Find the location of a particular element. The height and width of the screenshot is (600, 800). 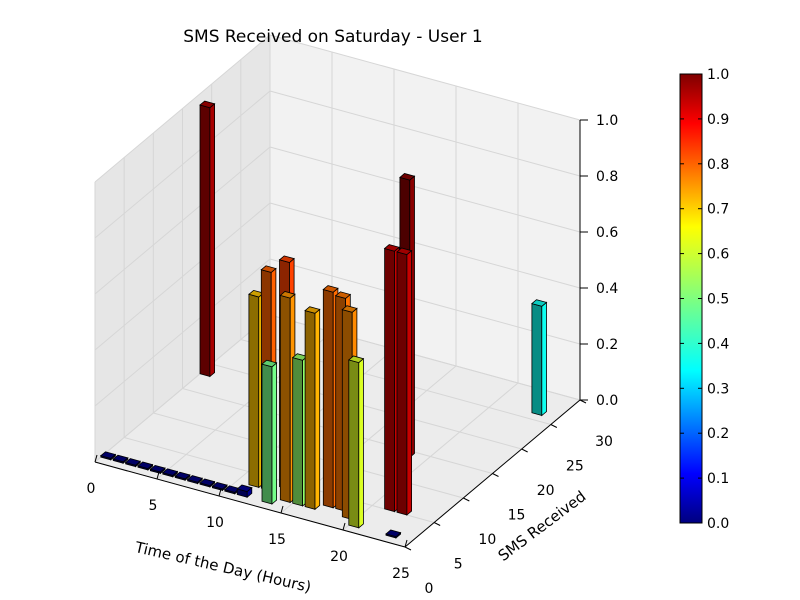

colorbar-tick-label: 0.4 is located at coordinates (718, 344).